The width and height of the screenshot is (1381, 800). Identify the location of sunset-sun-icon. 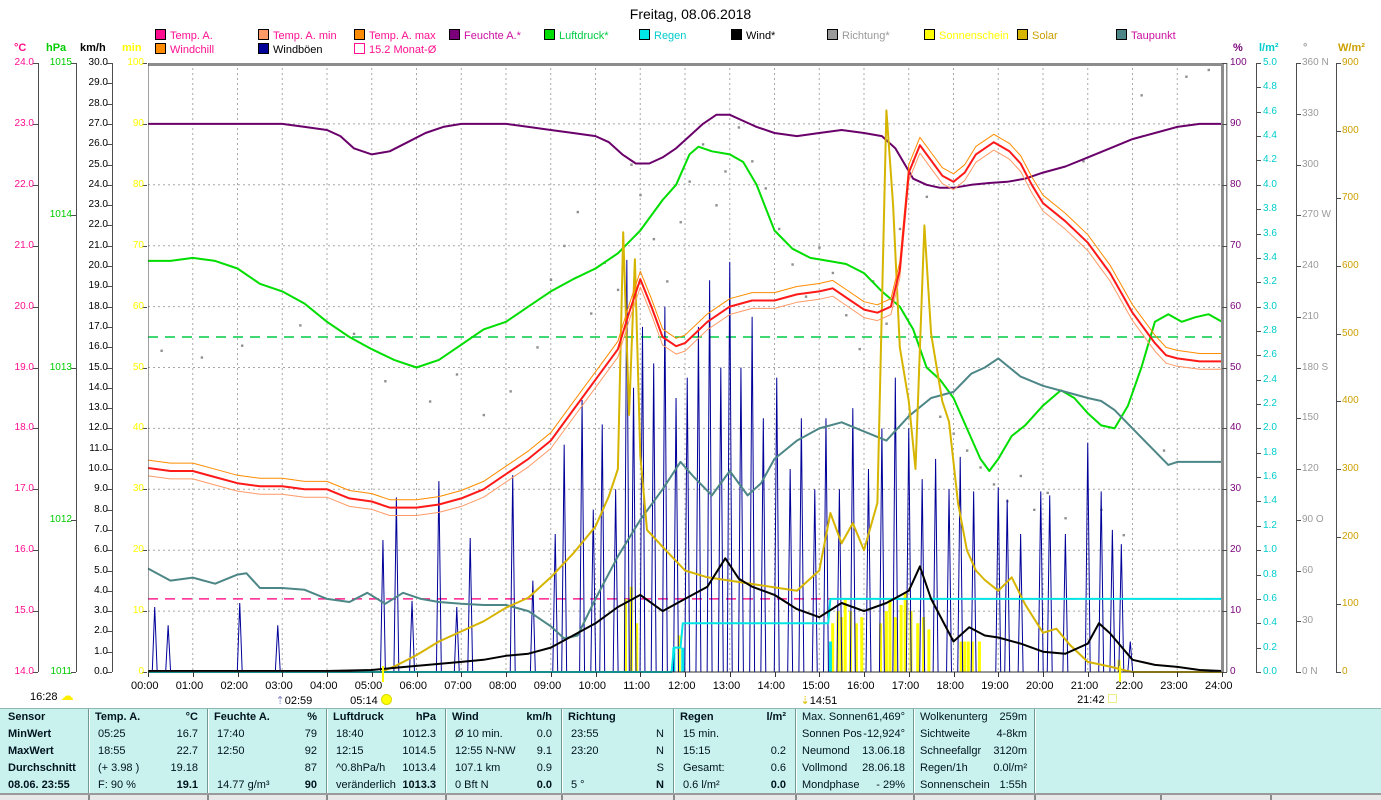
(1112, 698).